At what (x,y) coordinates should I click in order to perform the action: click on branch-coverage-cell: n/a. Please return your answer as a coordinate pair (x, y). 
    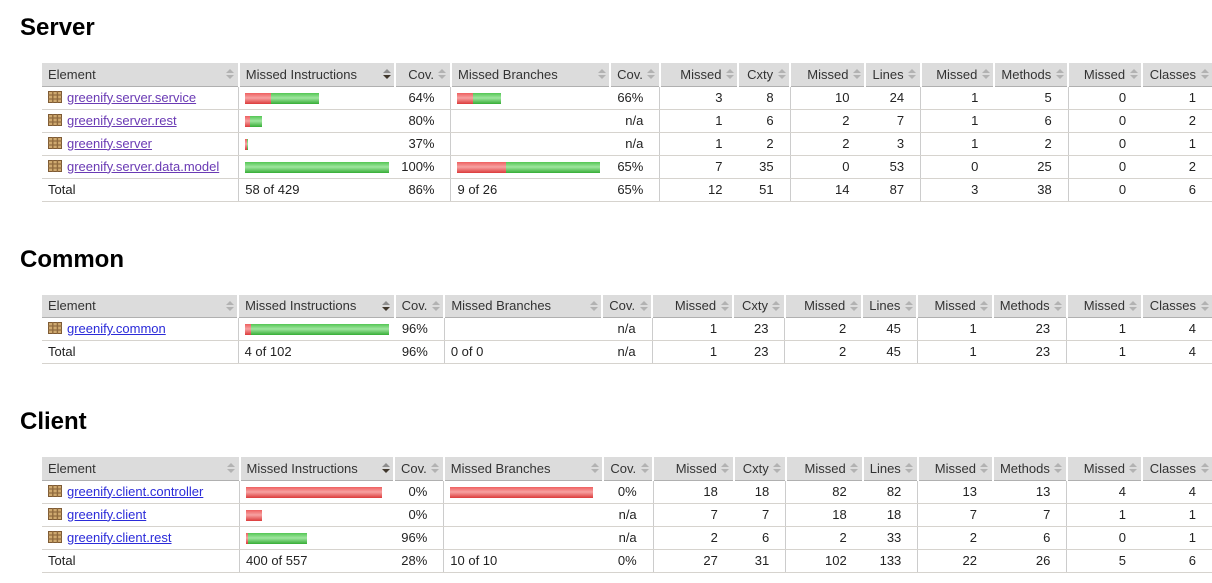
    Looking at the image, I should click on (628, 538).